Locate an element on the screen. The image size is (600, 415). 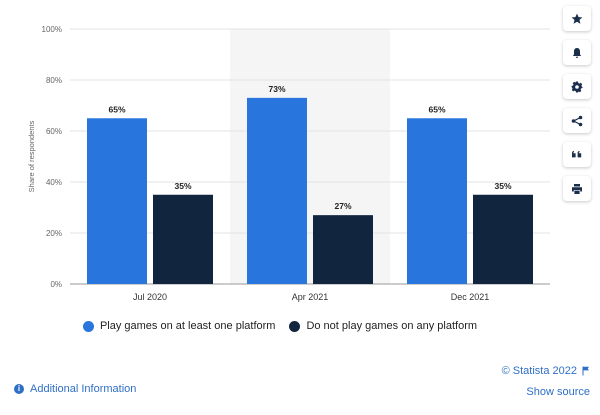
y-tick-label: 80% is located at coordinates (54, 80).